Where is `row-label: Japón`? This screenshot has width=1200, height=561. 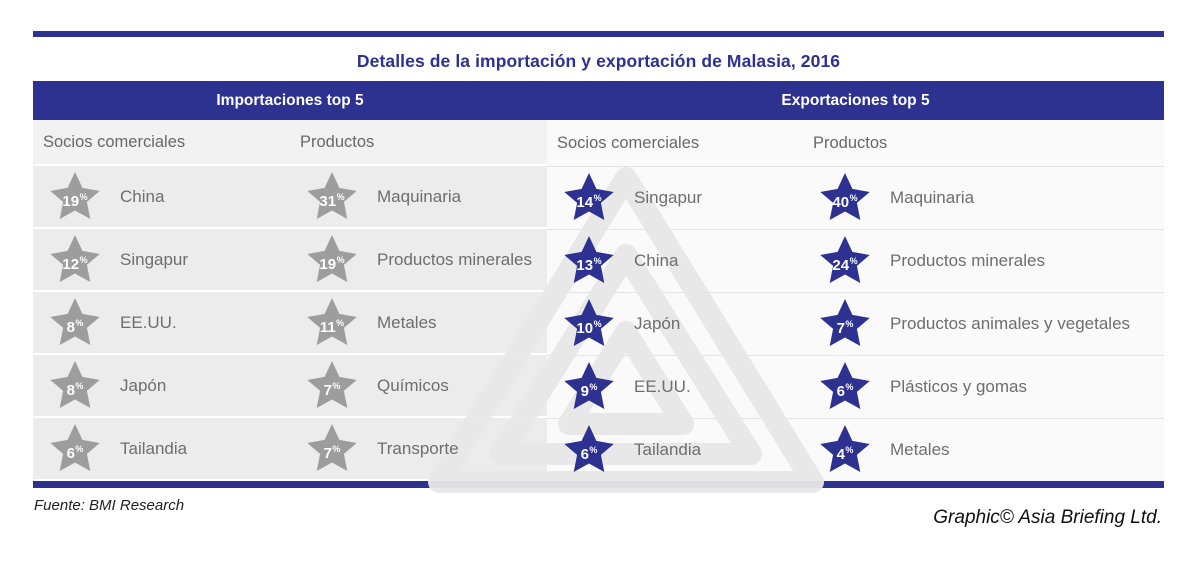 row-label: Japón is located at coordinates (657, 323).